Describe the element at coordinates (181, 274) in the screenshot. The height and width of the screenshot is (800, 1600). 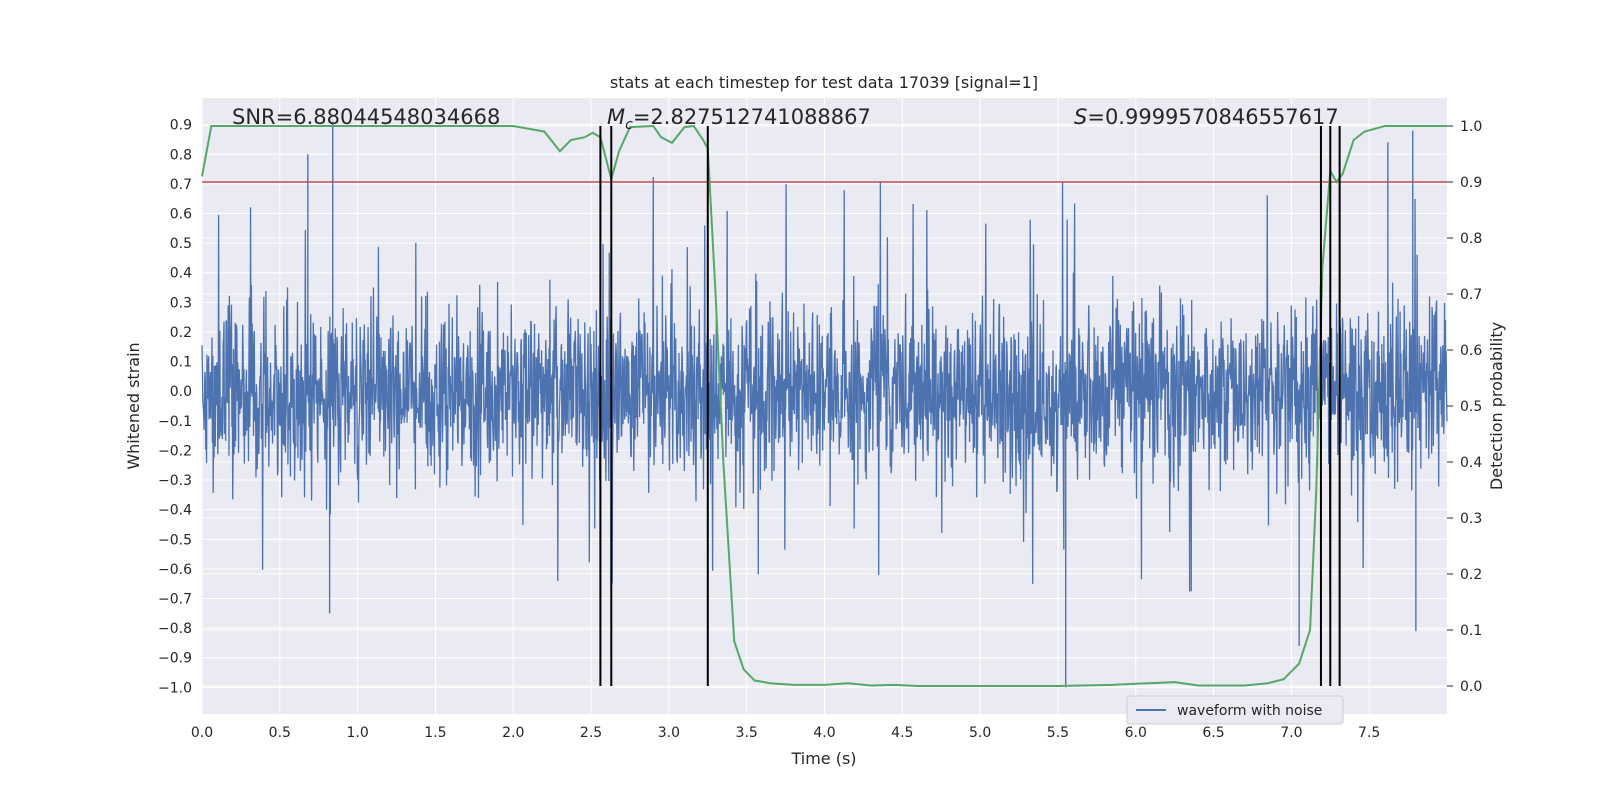
I see `left-y-tick-label: 0.4` at that location.